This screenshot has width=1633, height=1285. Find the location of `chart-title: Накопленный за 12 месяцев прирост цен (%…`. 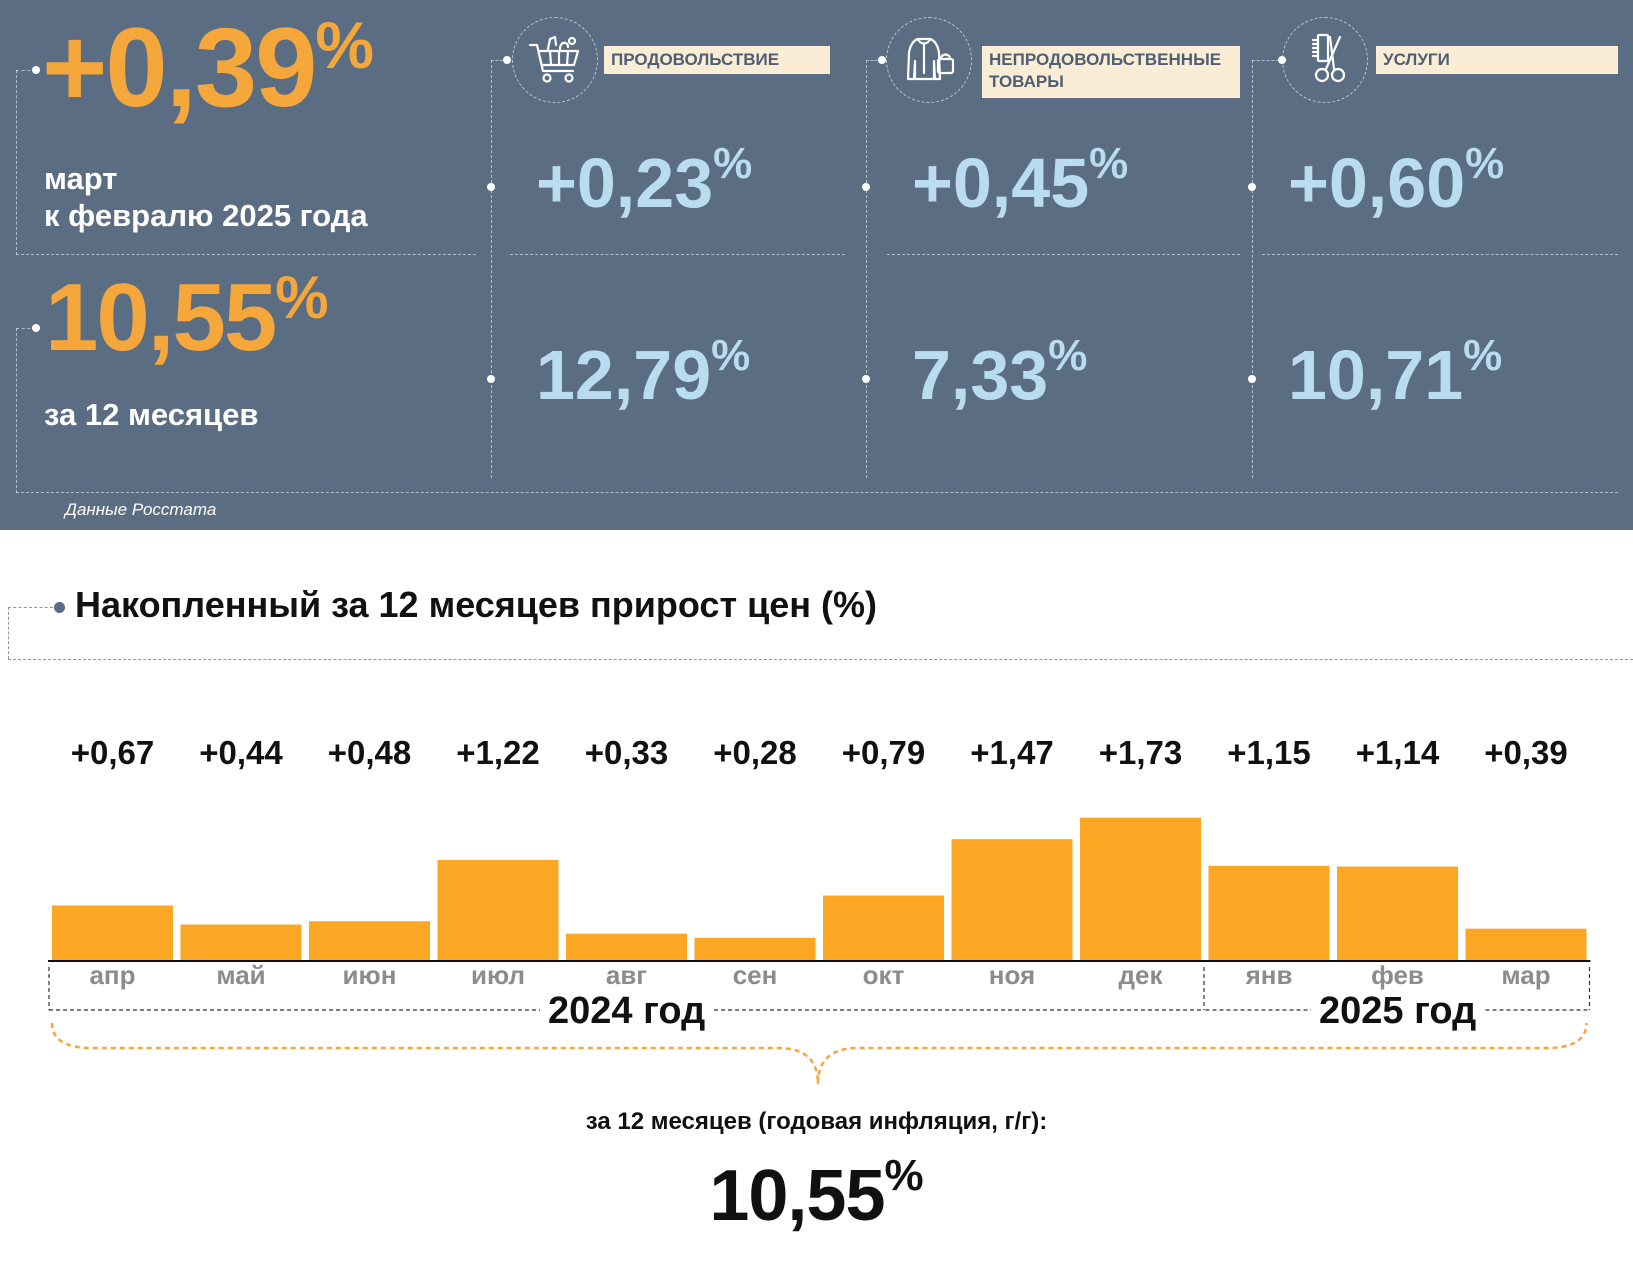

chart-title: Накопленный за 12 месяцев прирост цен (%… is located at coordinates (476, 604).